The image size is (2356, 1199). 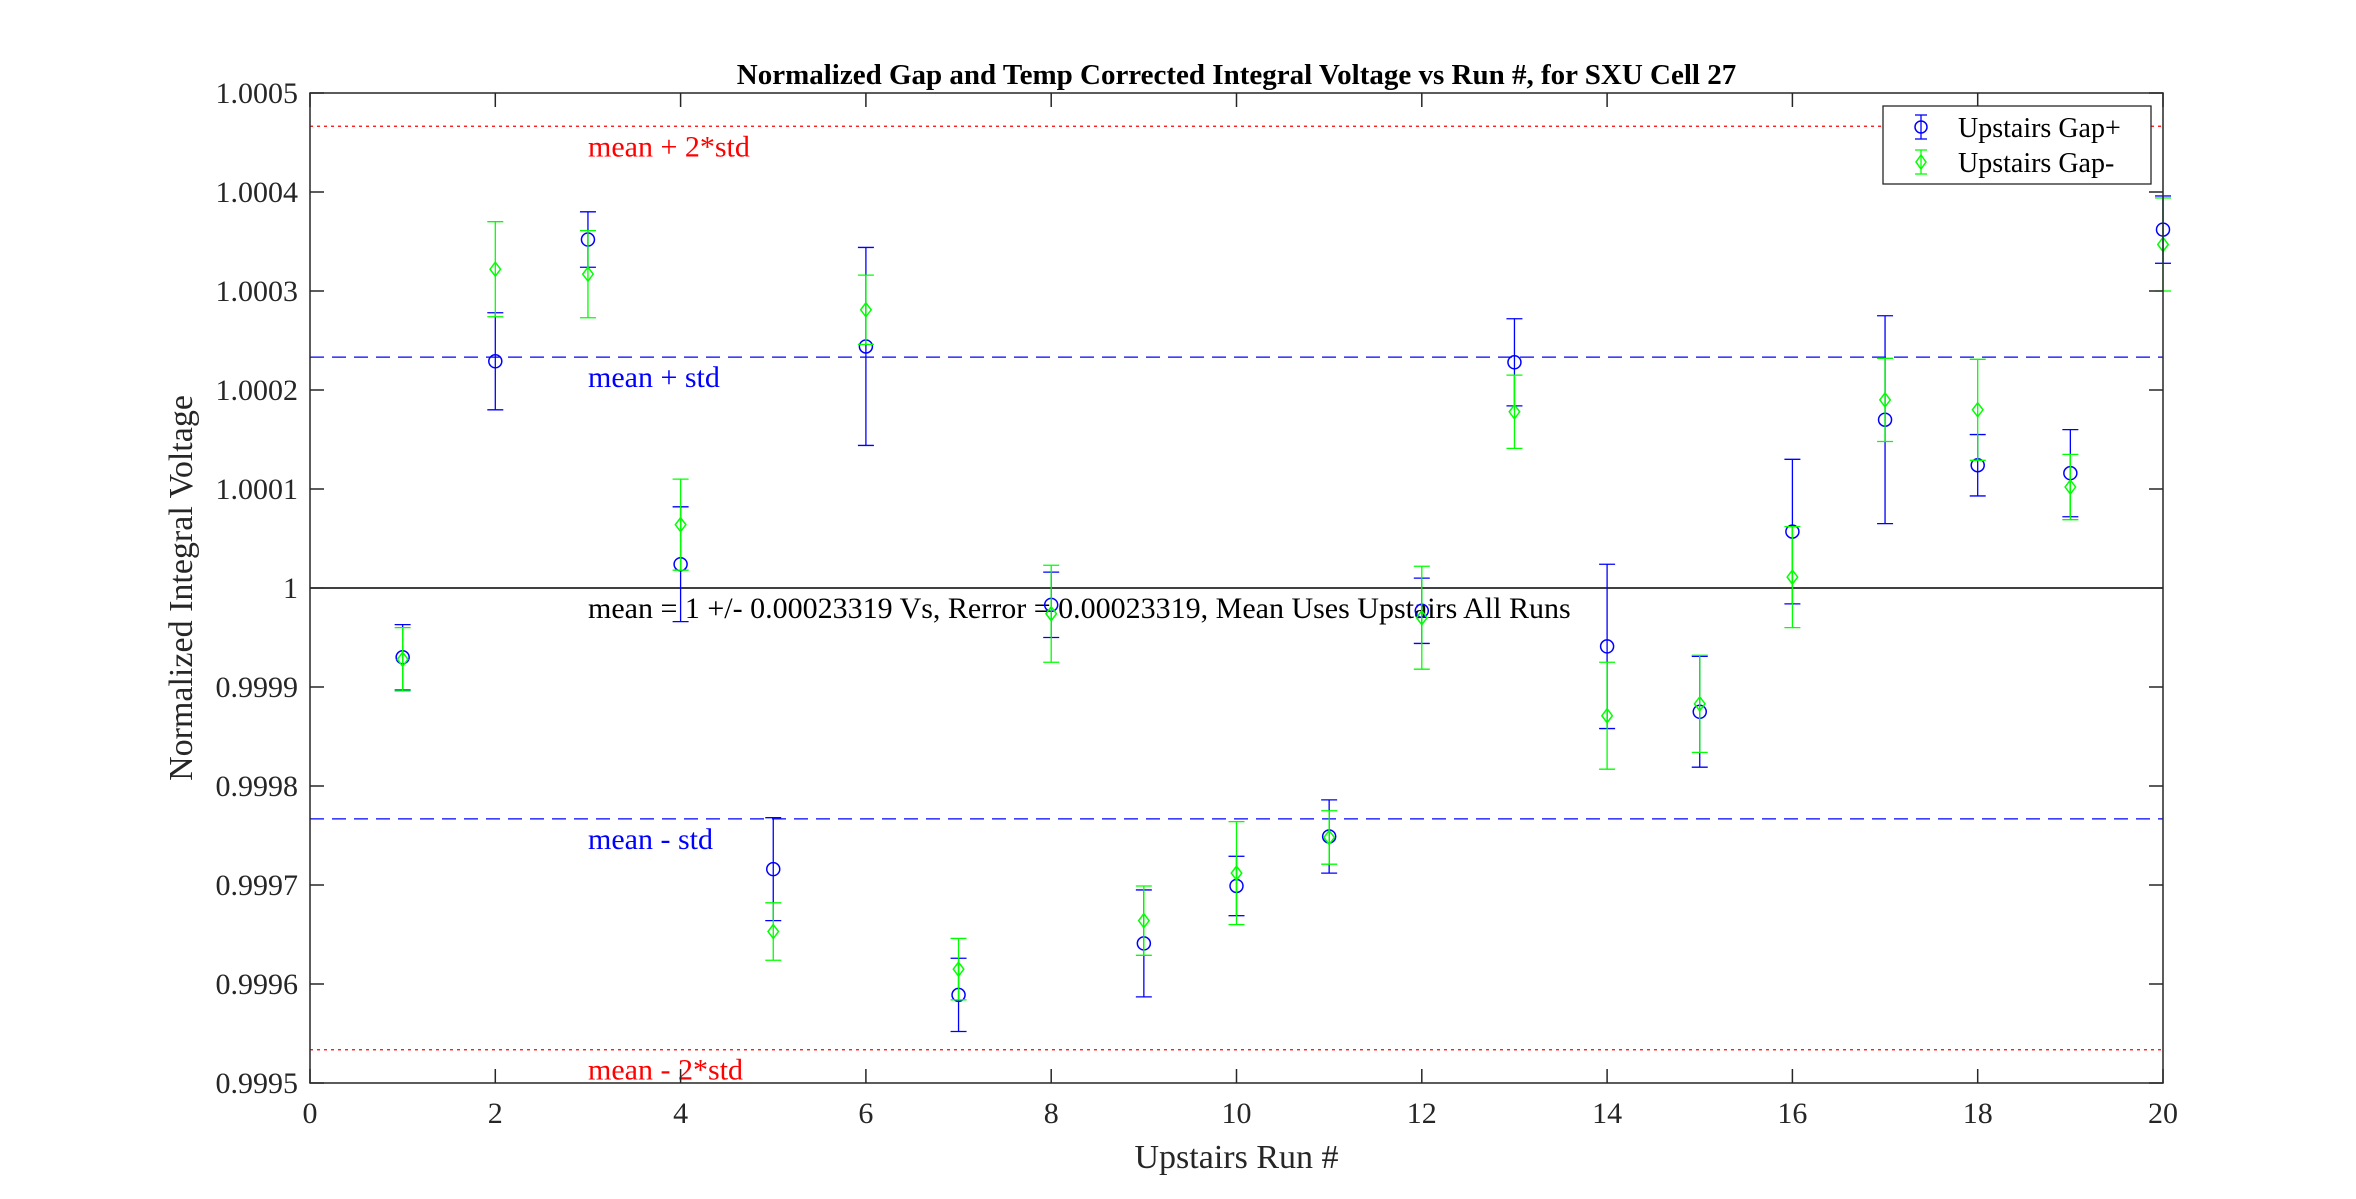 What do you see at coordinates (495, 1113) in the screenshot?
I see `x-tick-label: 2` at bounding box center [495, 1113].